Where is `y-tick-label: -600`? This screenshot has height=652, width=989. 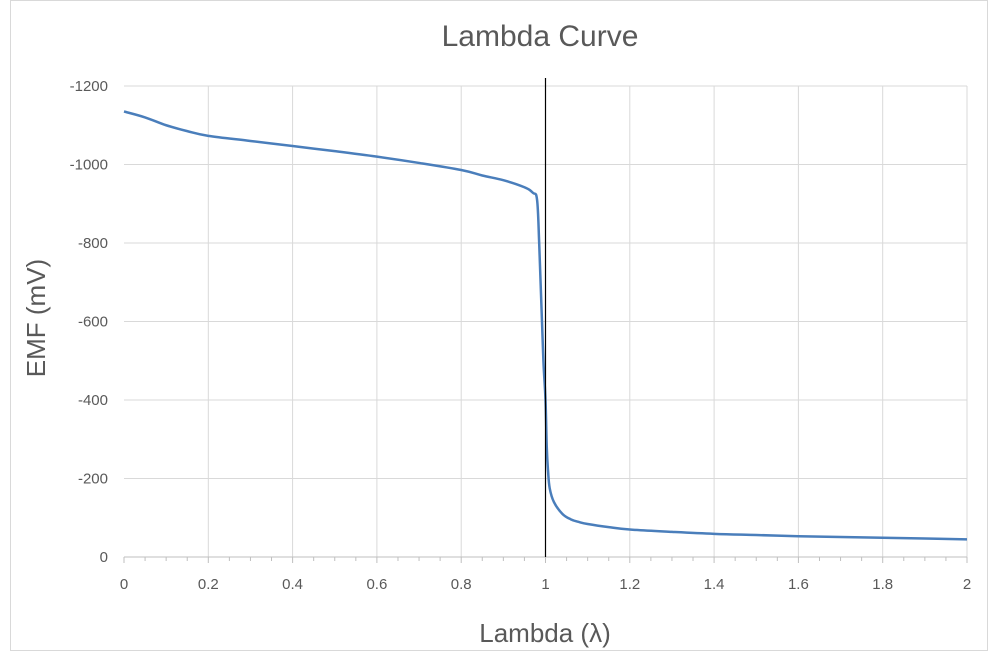 y-tick-label: -600 is located at coordinates (93, 322).